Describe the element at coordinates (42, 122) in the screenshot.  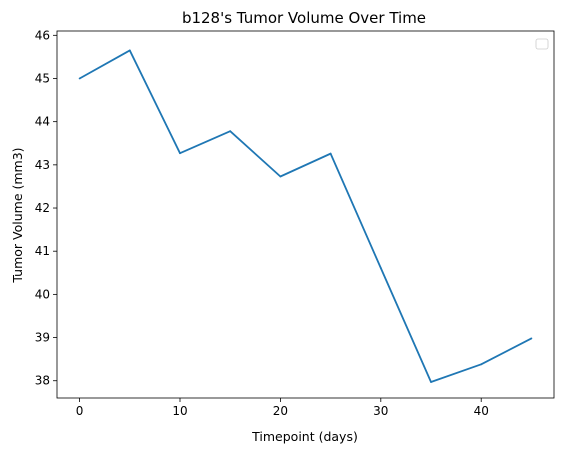
I see `y-tick-label: 44` at that location.